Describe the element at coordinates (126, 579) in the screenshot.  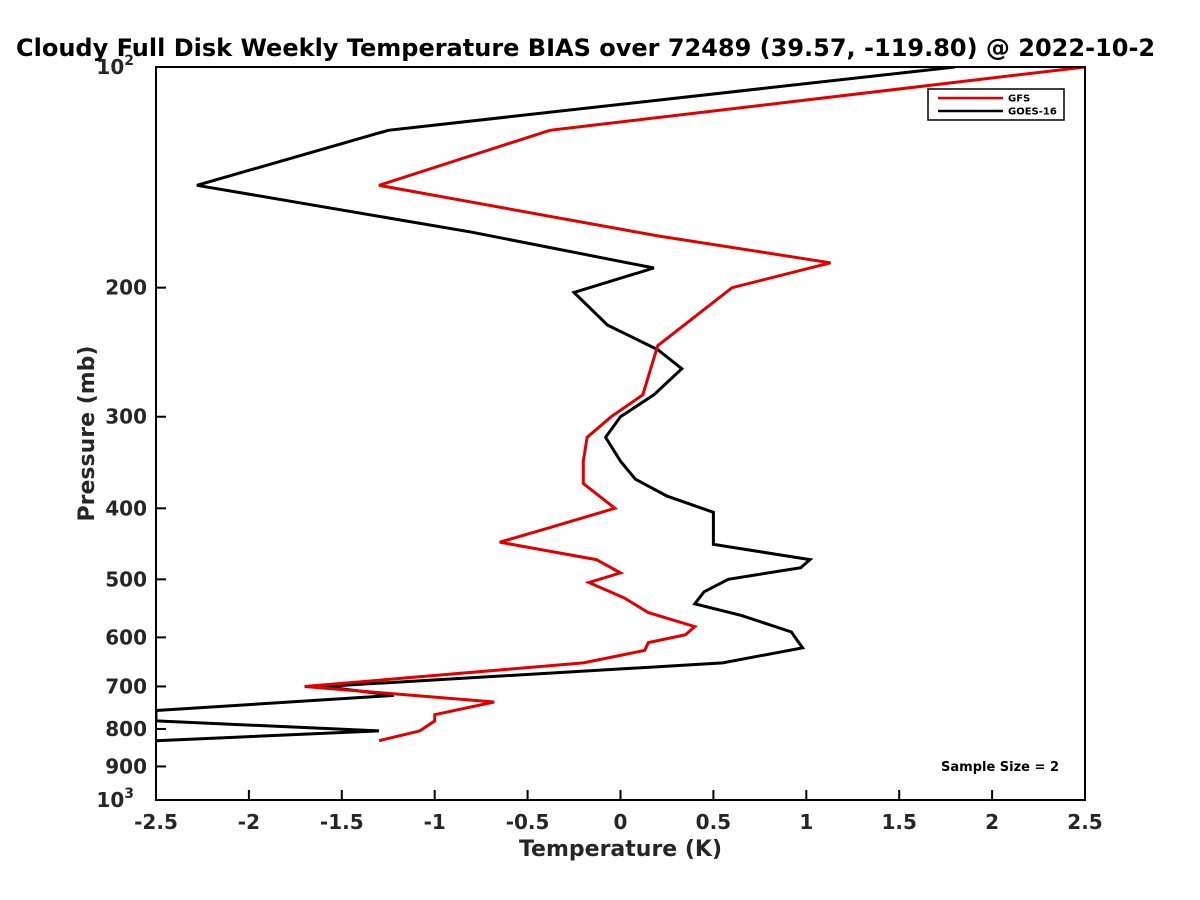
I see `y-tick-label: 500` at that location.